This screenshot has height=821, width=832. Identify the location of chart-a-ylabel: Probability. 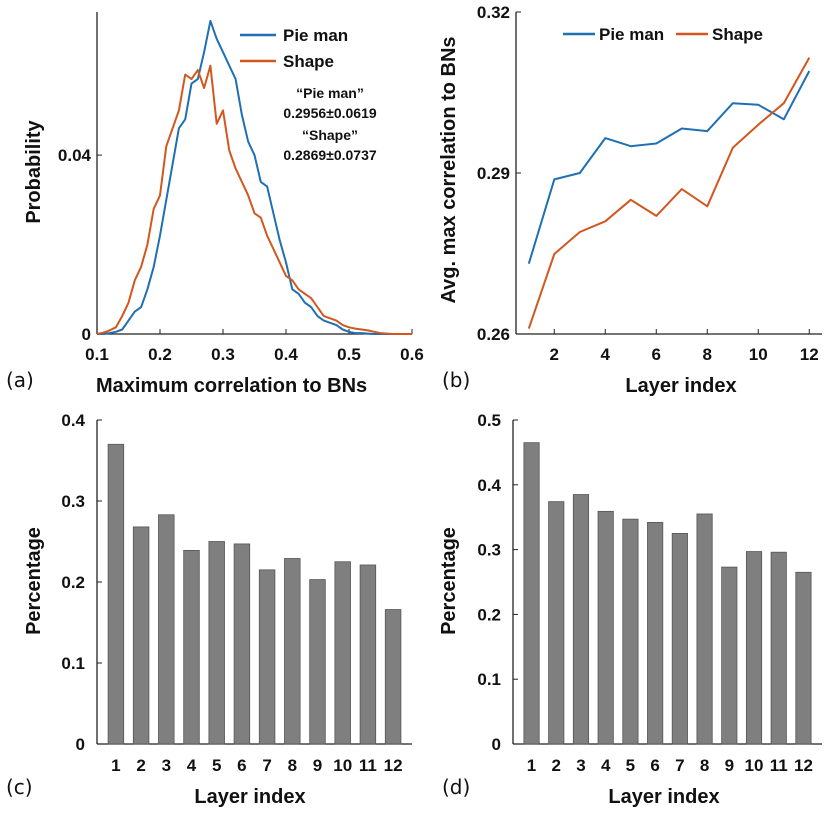
(34, 171).